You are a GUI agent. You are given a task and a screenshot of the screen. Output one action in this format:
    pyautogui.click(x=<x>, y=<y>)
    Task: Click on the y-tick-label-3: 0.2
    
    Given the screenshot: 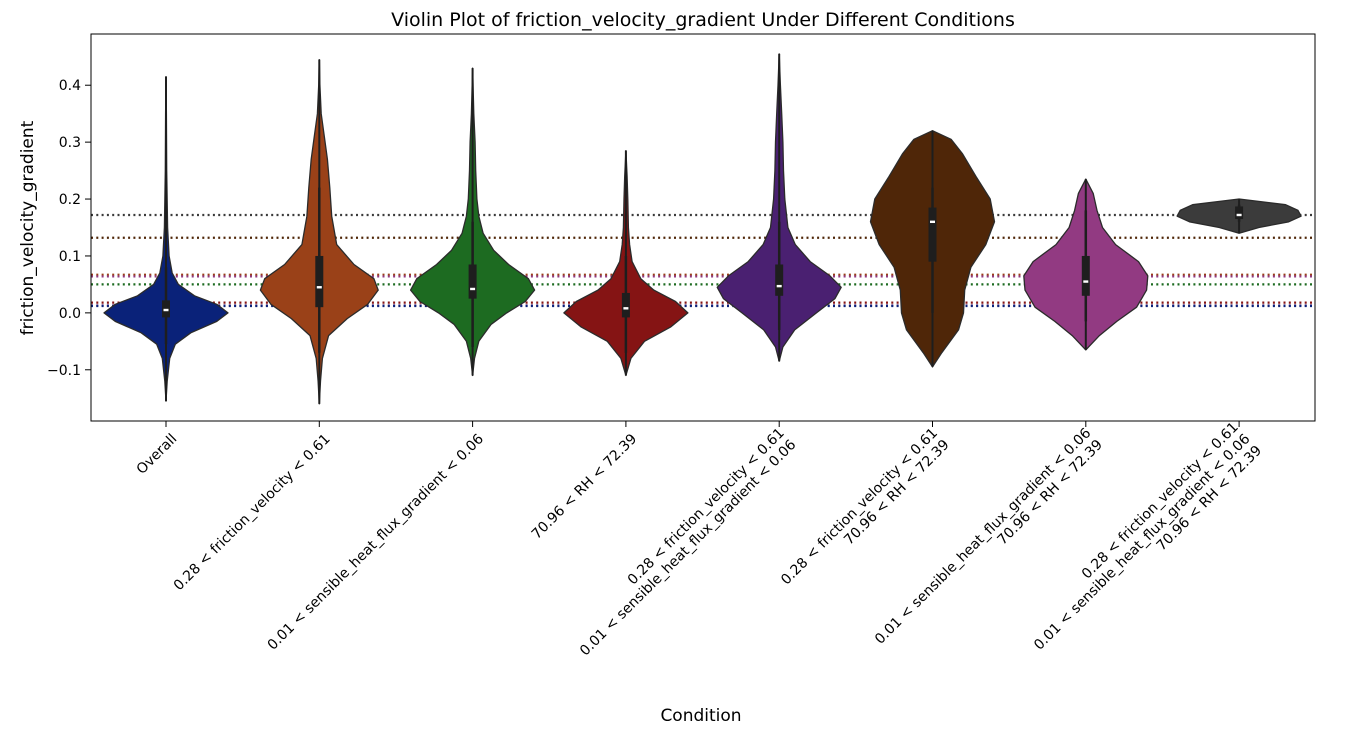 What is the action you would take?
    pyautogui.click(x=70, y=200)
    